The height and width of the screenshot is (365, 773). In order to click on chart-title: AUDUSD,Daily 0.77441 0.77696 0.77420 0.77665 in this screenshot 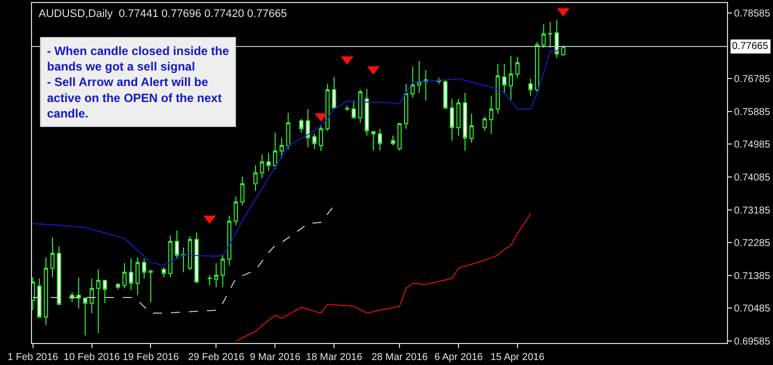, I will do `click(162, 14)`.